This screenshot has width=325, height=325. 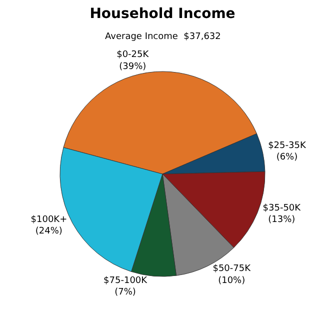 What do you see at coordinates (282, 209) in the screenshot?
I see `slice-label: $35-50K` at bounding box center [282, 209].